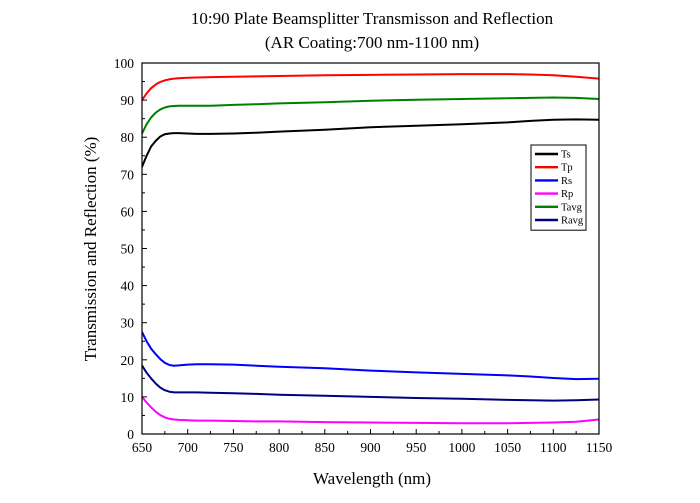 The width and height of the screenshot is (700, 503). I want to click on series-line-tavg, so click(370, 115).